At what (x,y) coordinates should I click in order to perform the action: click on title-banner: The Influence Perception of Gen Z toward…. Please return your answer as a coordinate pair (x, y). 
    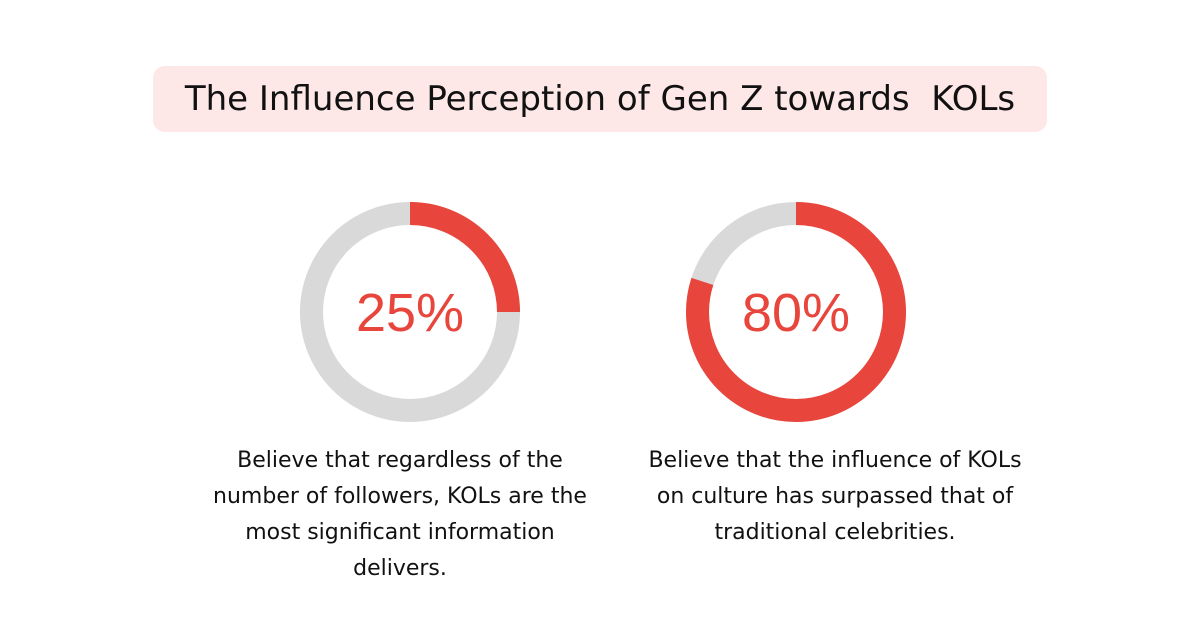
    Looking at the image, I should click on (600, 99).